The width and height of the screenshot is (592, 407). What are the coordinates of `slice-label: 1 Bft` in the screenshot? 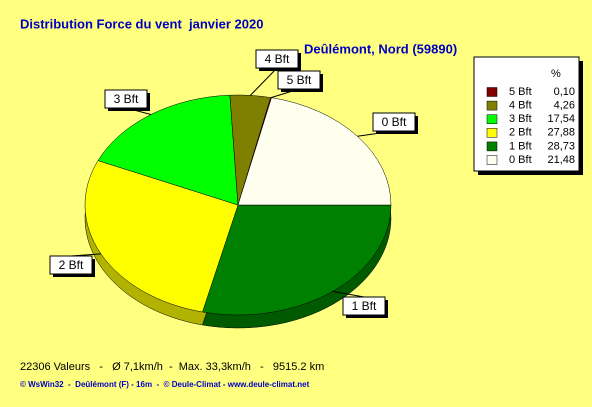 It's located at (364, 306).